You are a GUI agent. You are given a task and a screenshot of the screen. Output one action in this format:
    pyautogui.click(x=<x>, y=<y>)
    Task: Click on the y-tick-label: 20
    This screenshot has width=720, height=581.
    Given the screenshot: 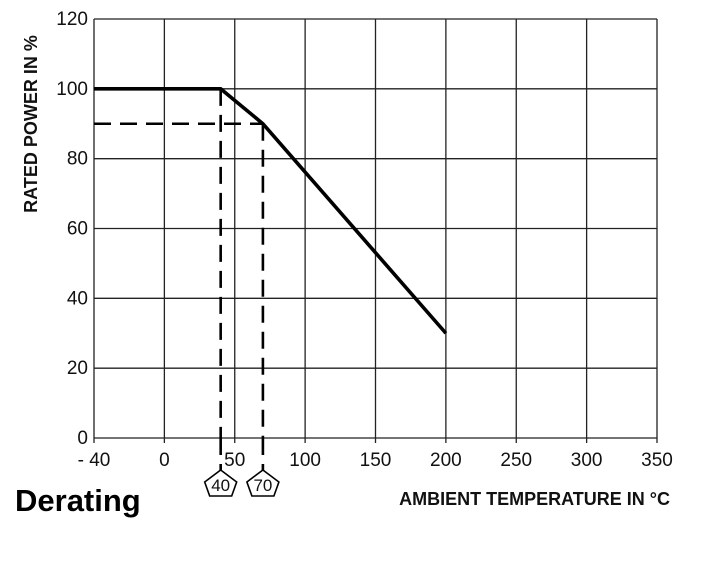 What is the action you would take?
    pyautogui.click(x=77, y=368)
    